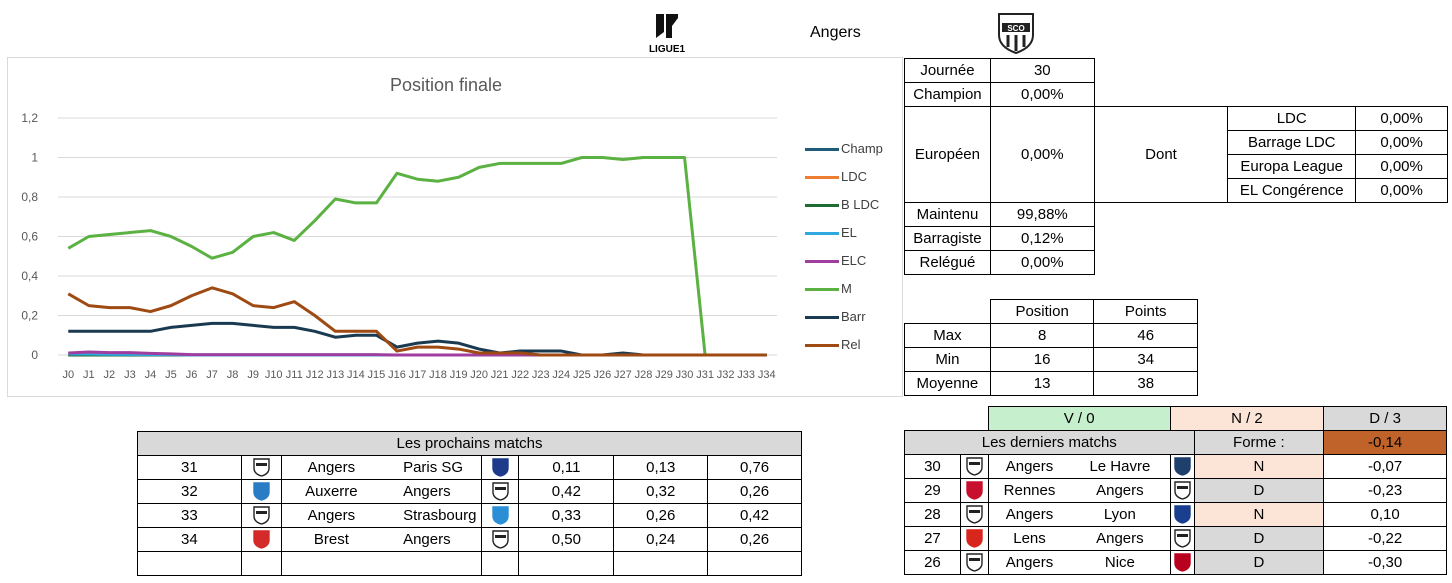 This screenshot has width=1452, height=583. What do you see at coordinates (849, 232) in the screenshot?
I see `legend-label: EL` at bounding box center [849, 232].